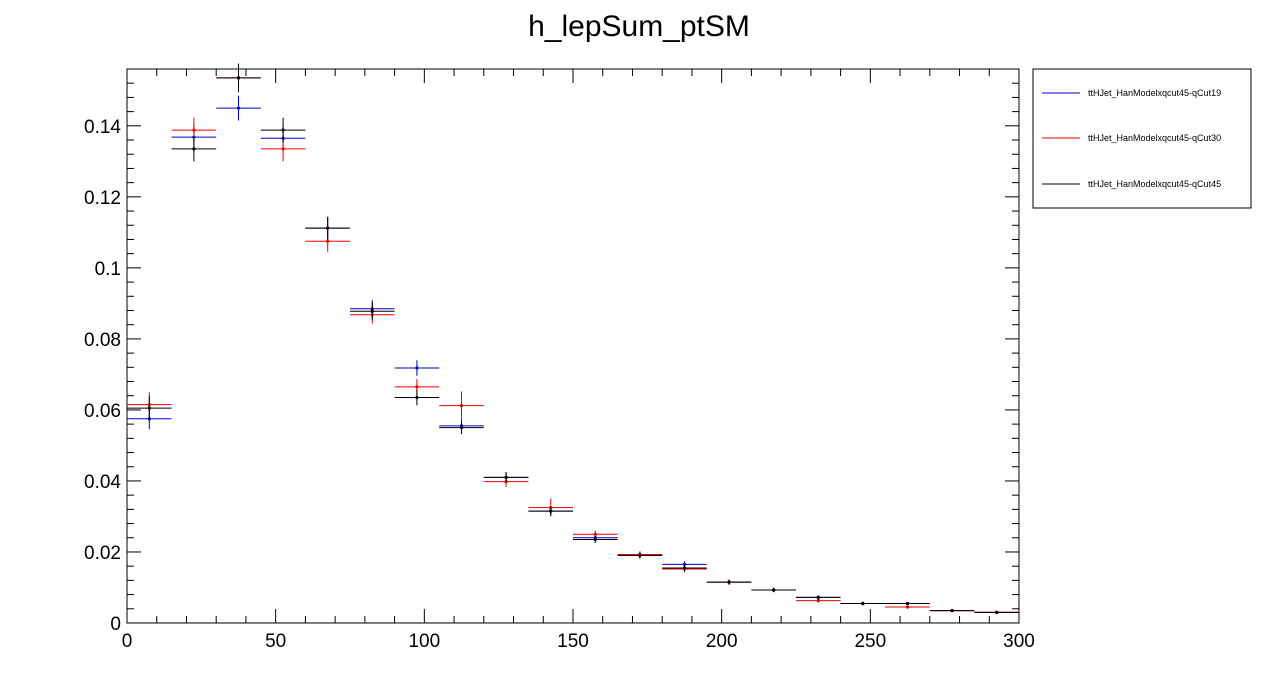 The width and height of the screenshot is (1276, 697). What do you see at coordinates (102, 553) in the screenshot?
I see `y-tick-label: 0.02` at bounding box center [102, 553].